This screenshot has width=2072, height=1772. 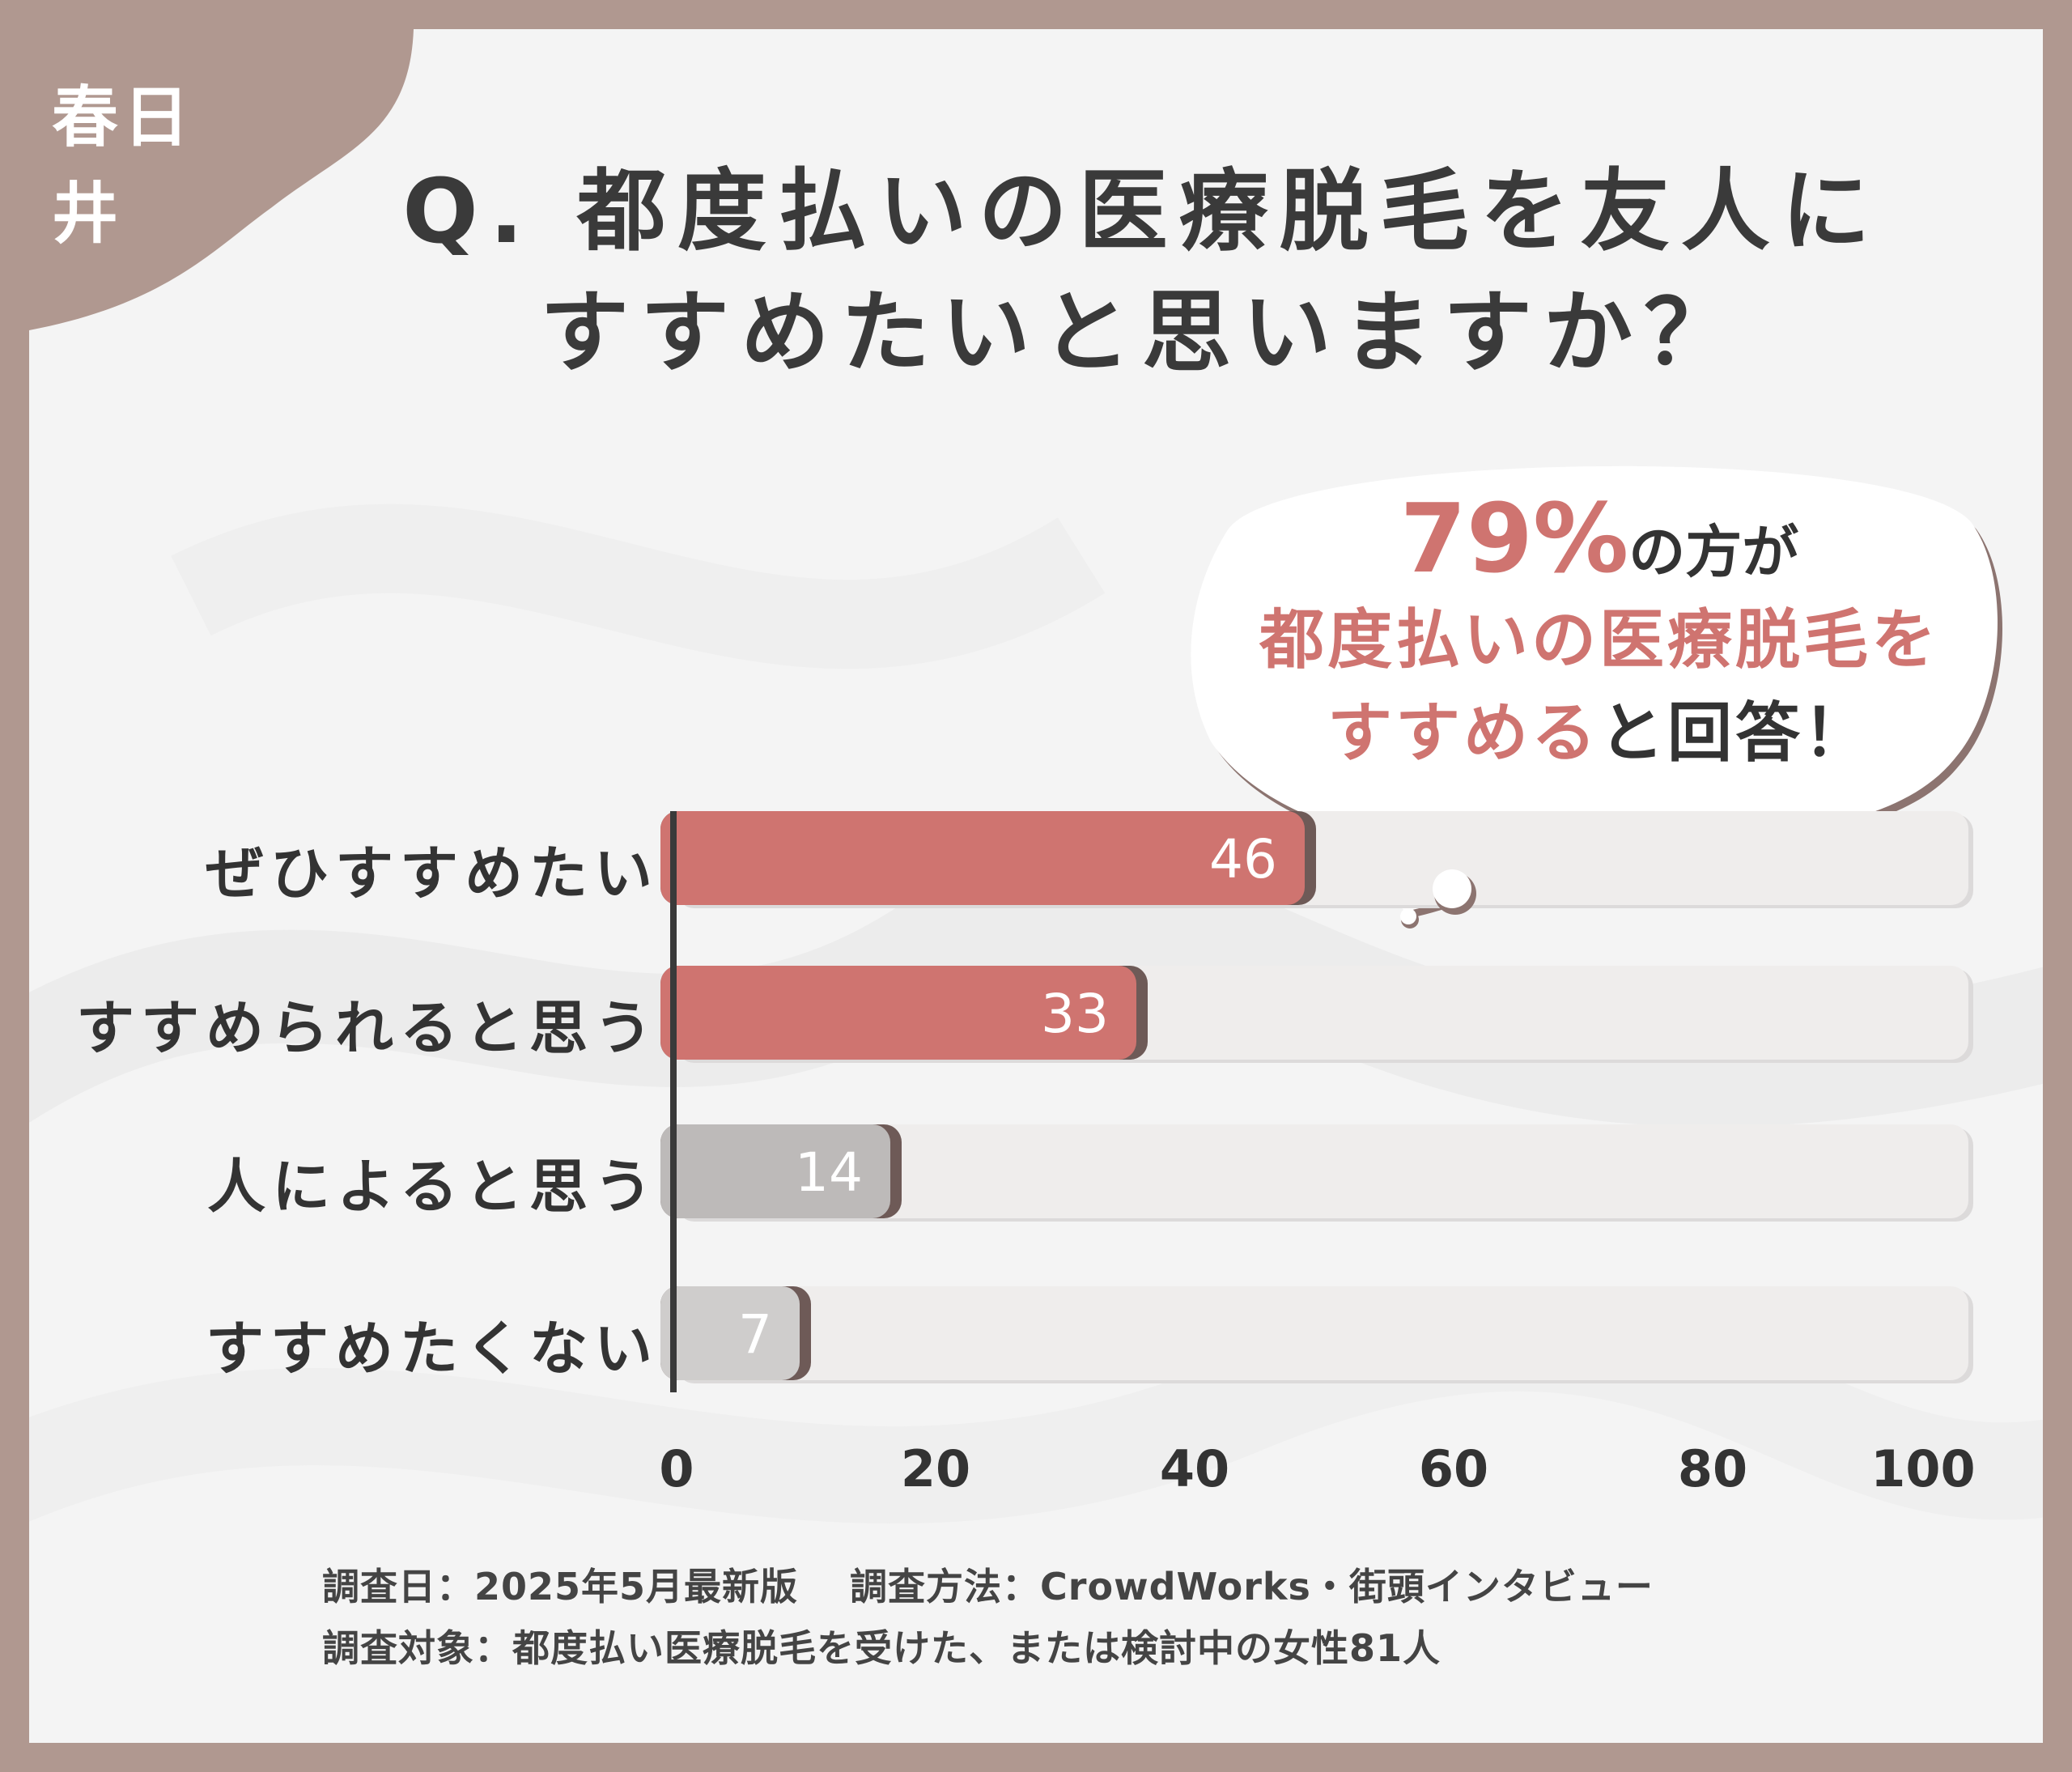 I want to click on category-label: すすめたくない, so click(x=432, y=1349).